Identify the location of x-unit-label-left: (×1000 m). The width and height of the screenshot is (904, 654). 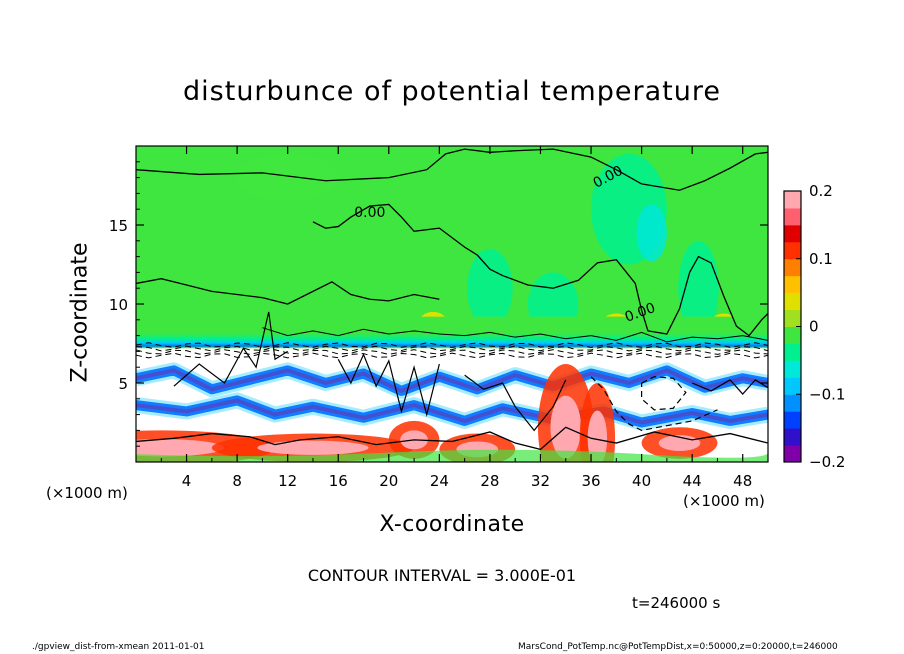
(87, 493).